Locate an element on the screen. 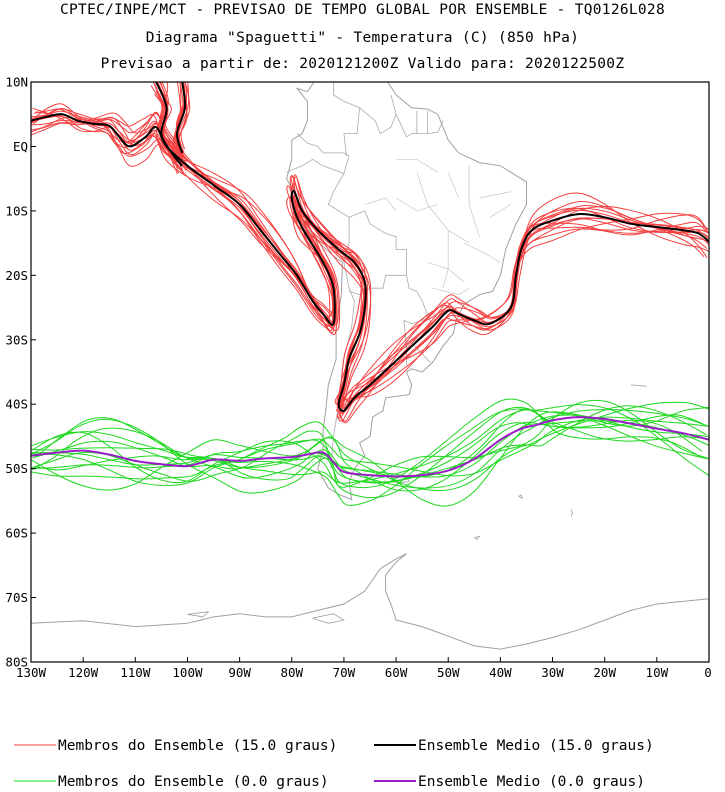  legend-label: Membros do Ensemble (15.0 graus) is located at coordinates (197, 746).